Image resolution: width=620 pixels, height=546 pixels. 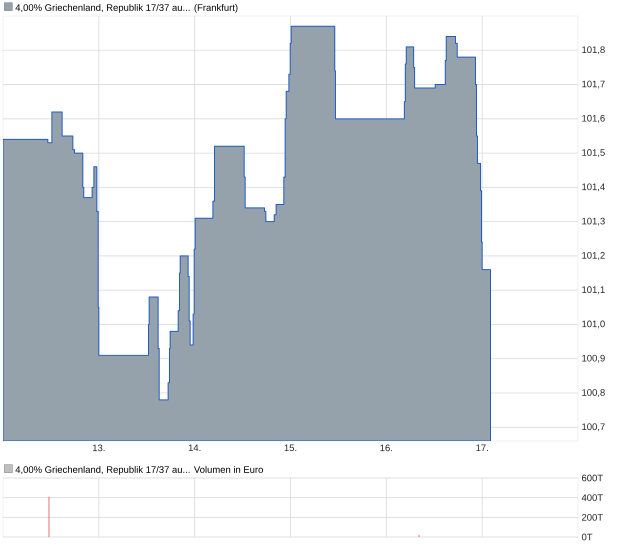 I want to click on y-tick-label: 100,7, so click(x=593, y=427).